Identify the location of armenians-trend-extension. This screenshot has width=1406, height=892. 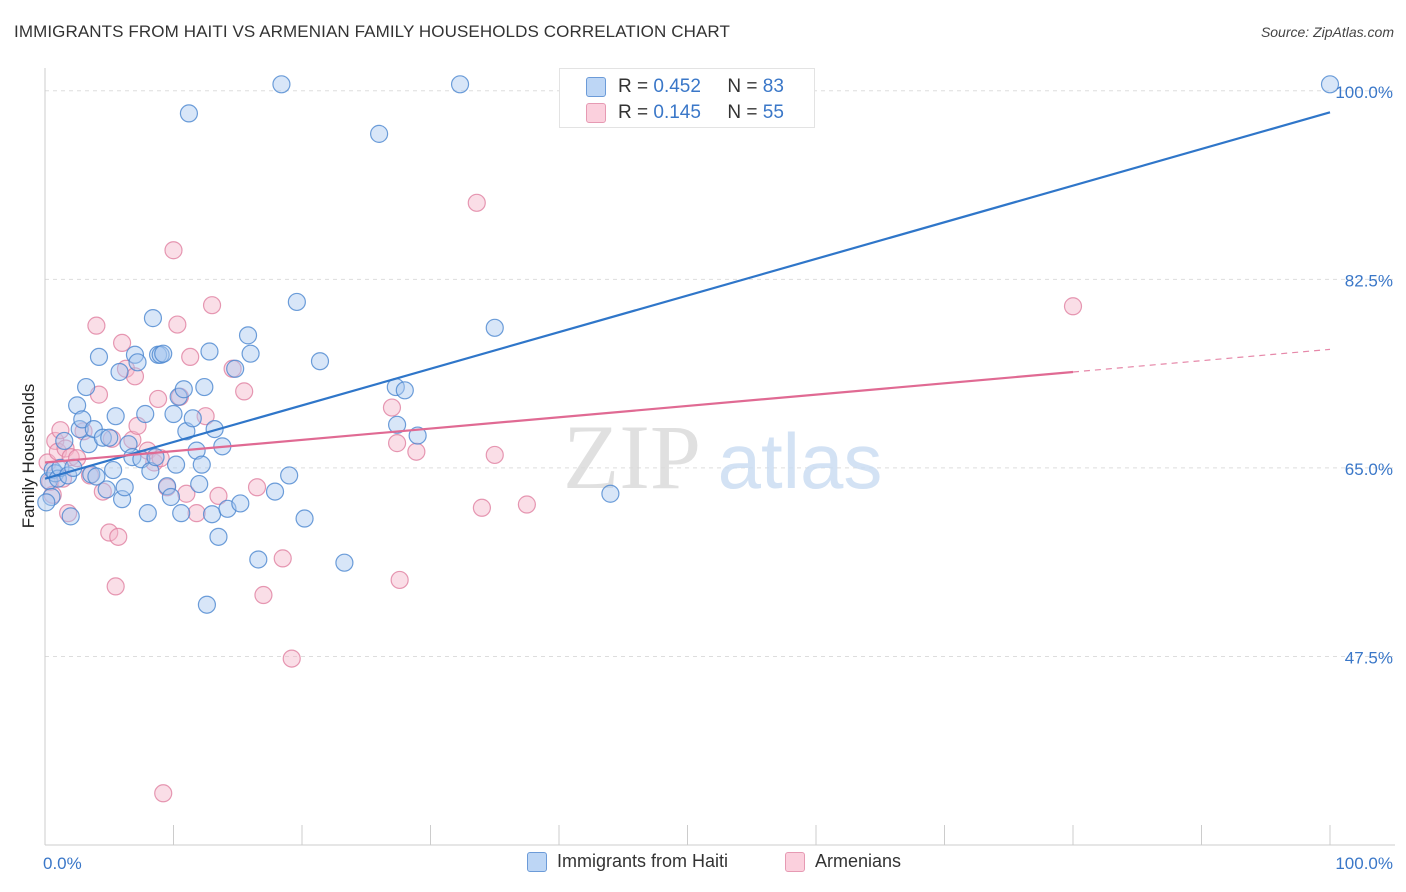
(1201, 360).